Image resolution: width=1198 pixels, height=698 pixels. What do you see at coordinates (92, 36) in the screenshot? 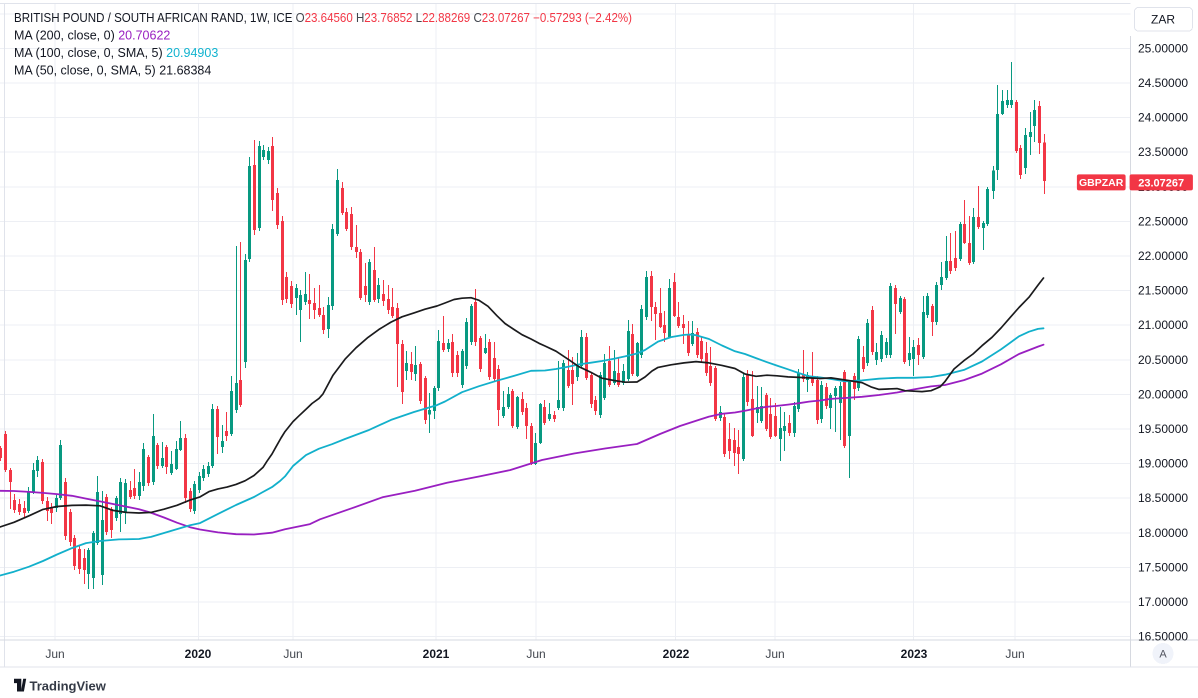
I see `svg-text: MA (200, close, 0) 20.70622` at bounding box center [92, 36].